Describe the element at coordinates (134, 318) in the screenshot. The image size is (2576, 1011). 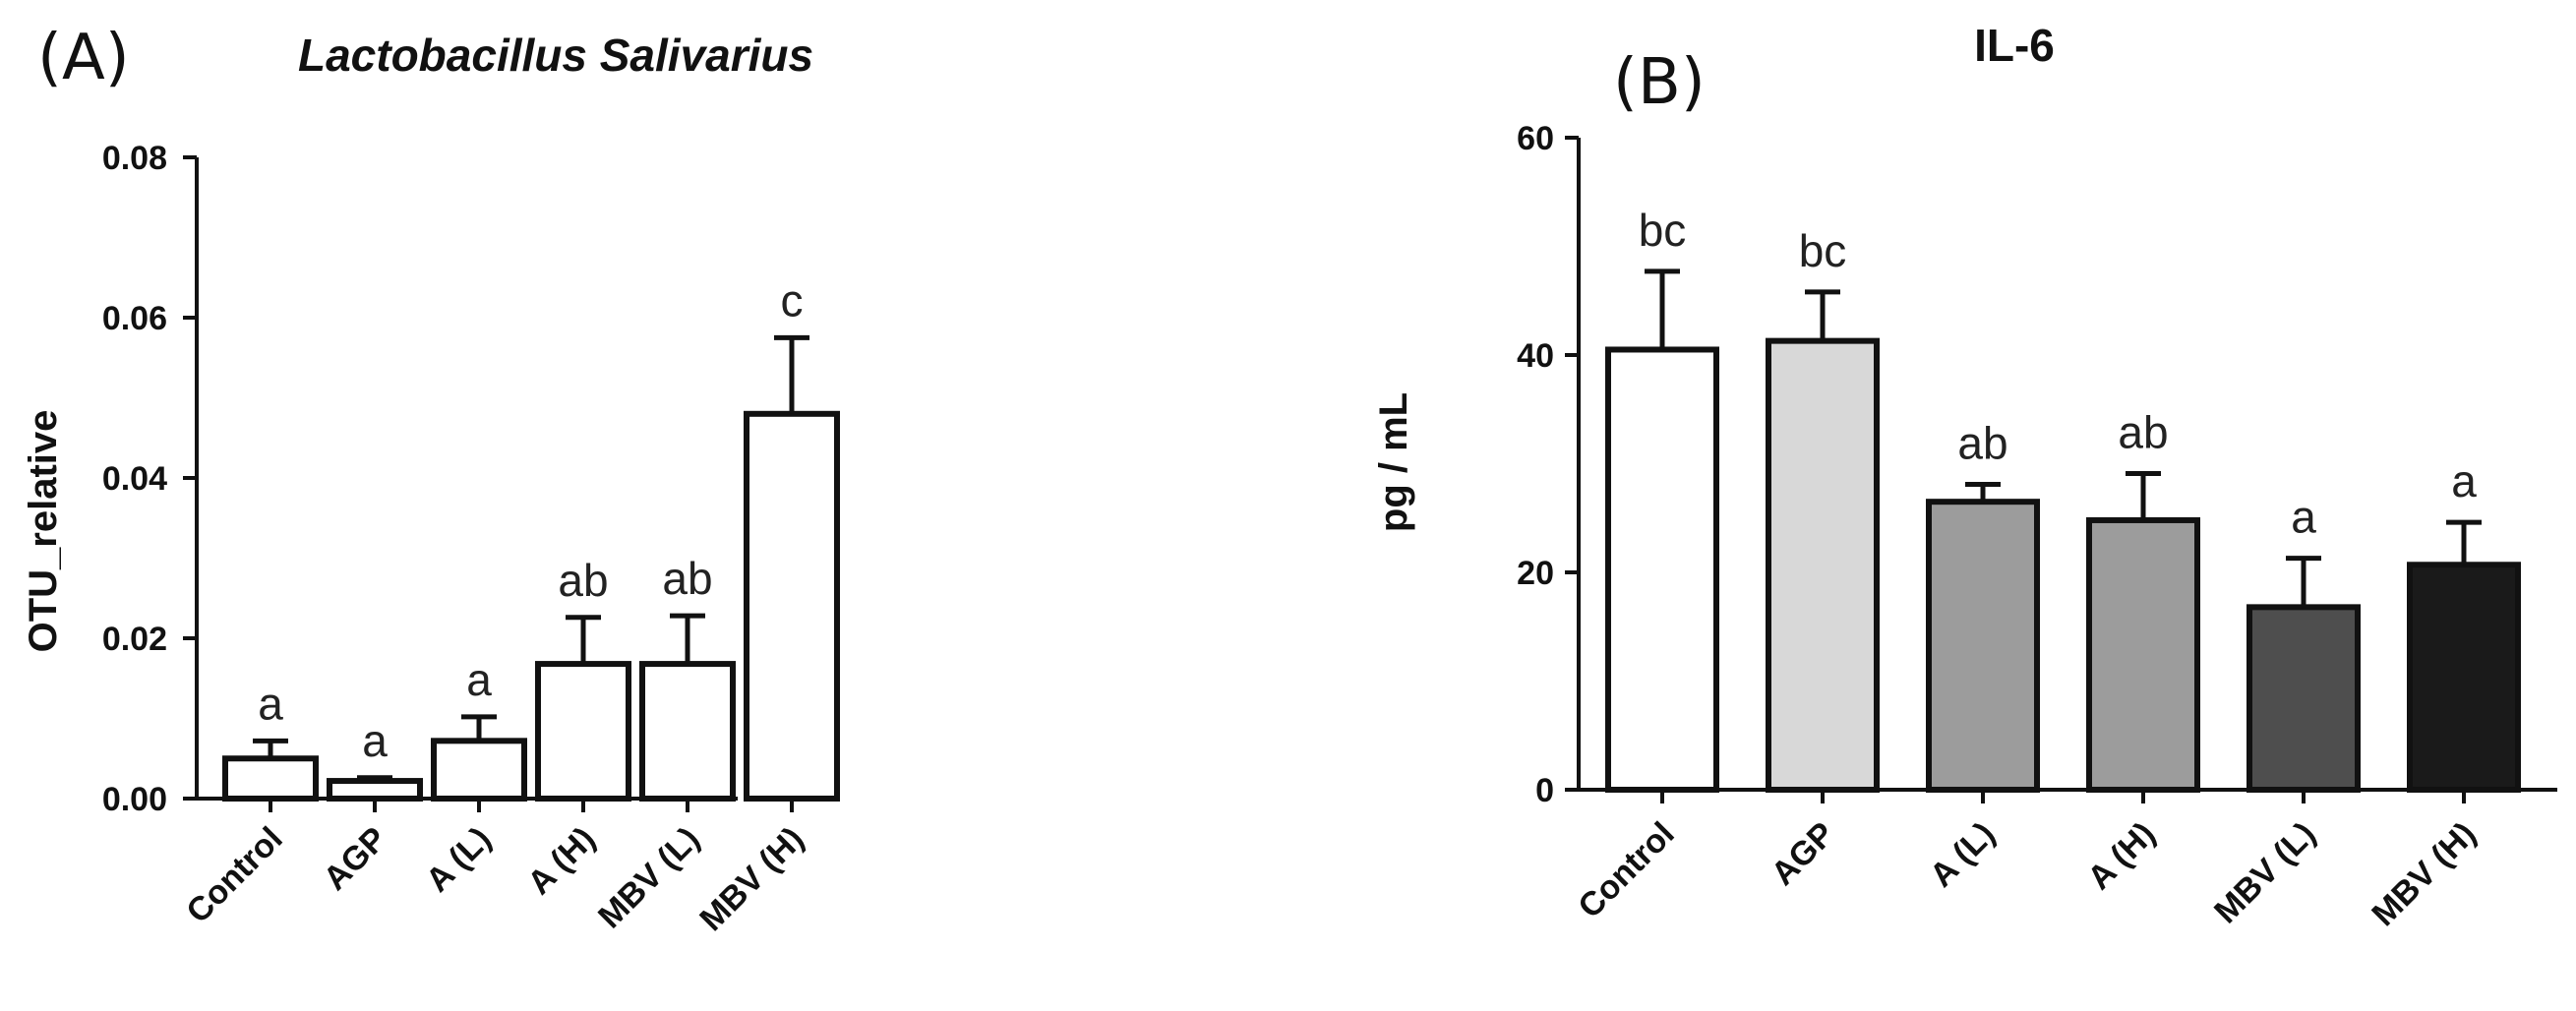
I see `panel-a-y-tick-label: 0.06` at that location.